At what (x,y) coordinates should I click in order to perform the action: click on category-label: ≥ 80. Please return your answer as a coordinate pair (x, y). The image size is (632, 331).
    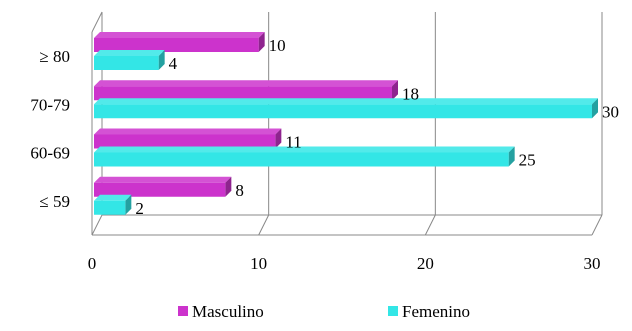
    Looking at the image, I should click on (54, 56).